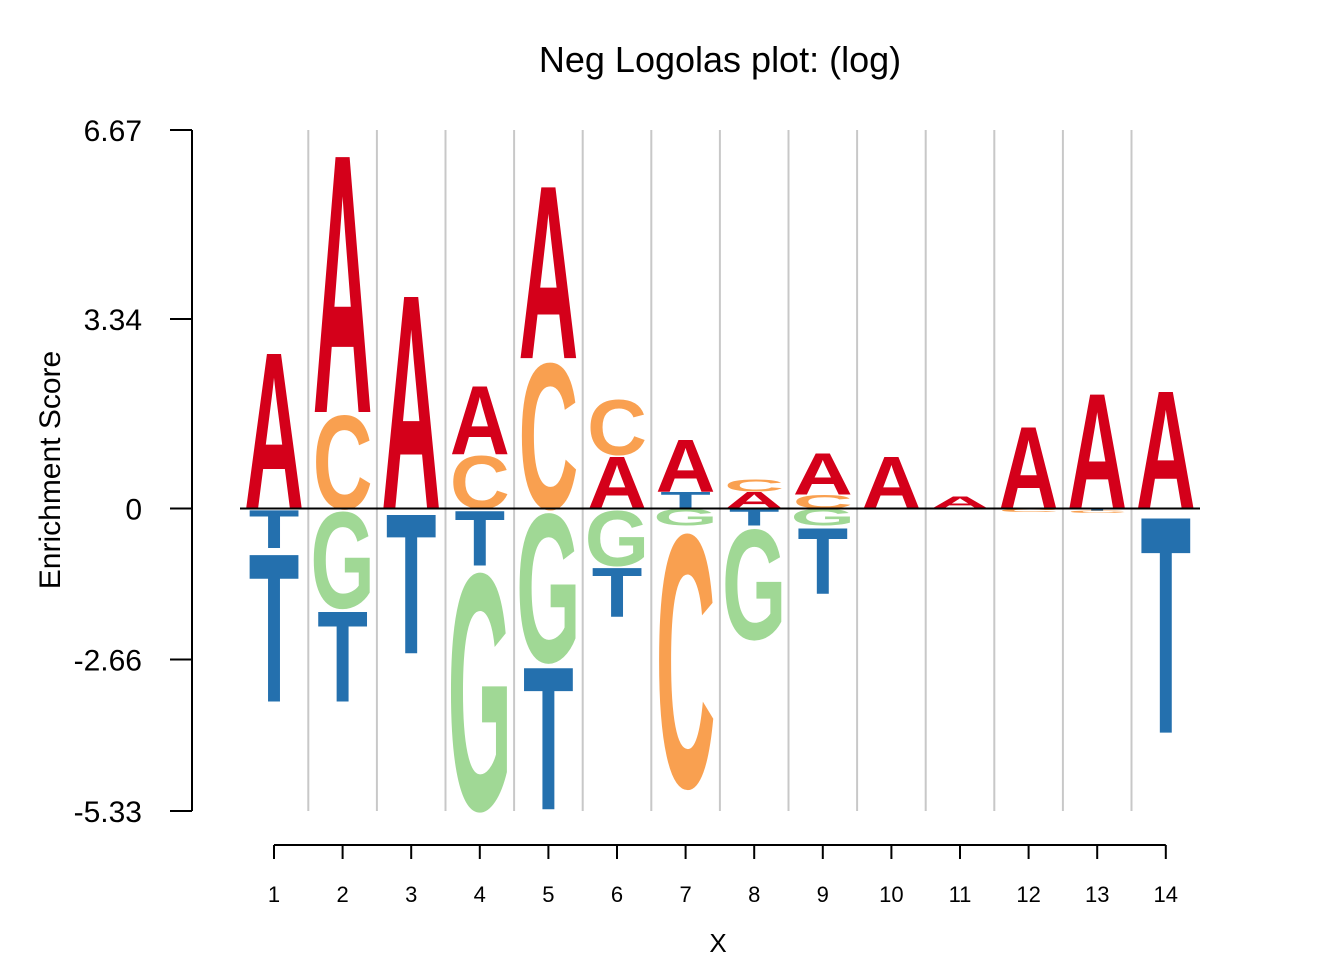 This screenshot has height=960, width=1344. Describe the element at coordinates (754, 894) in the screenshot. I see `x-tick-label: 8` at that location.